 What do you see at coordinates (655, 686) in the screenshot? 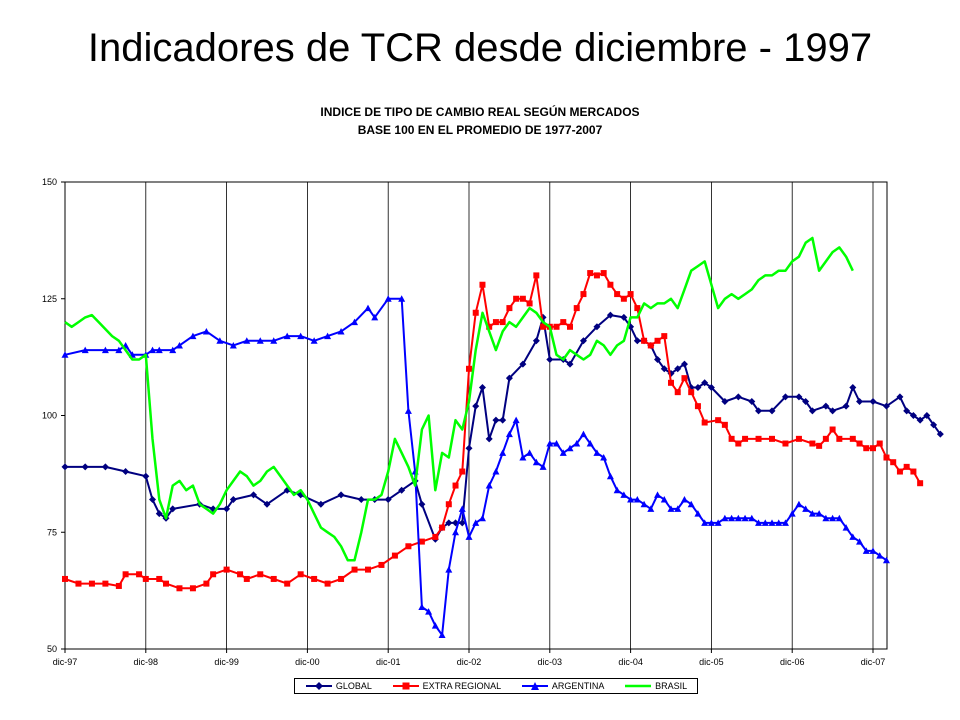
I see `legend-item-brasil: BRASIL` at bounding box center [655, 686].